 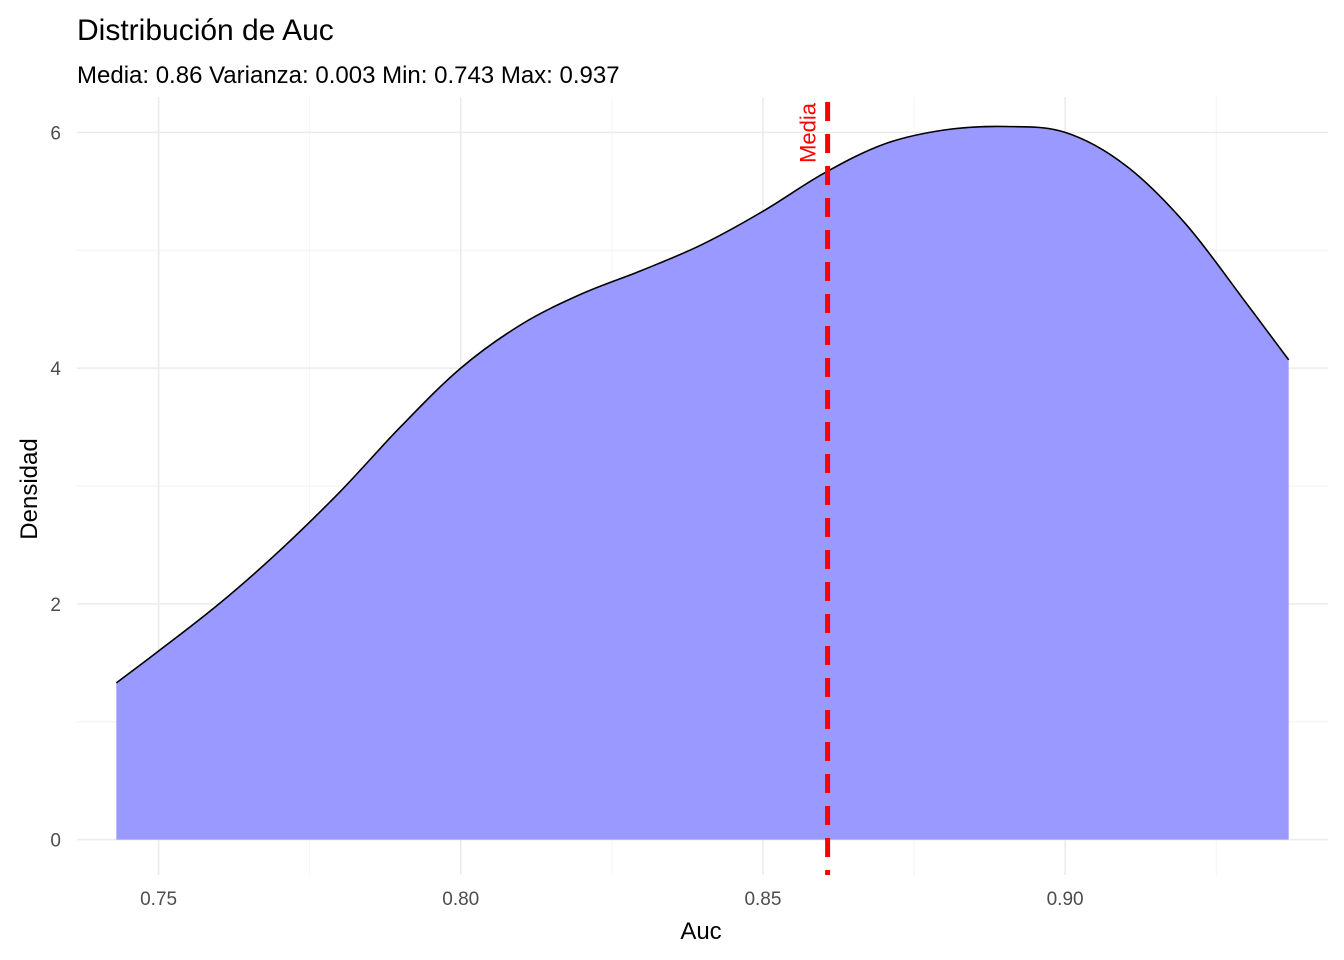 What do you see at coordinates (813, 488) in the screenshot?
I see `mean-marker: Media` at bounding box center [813, 488].